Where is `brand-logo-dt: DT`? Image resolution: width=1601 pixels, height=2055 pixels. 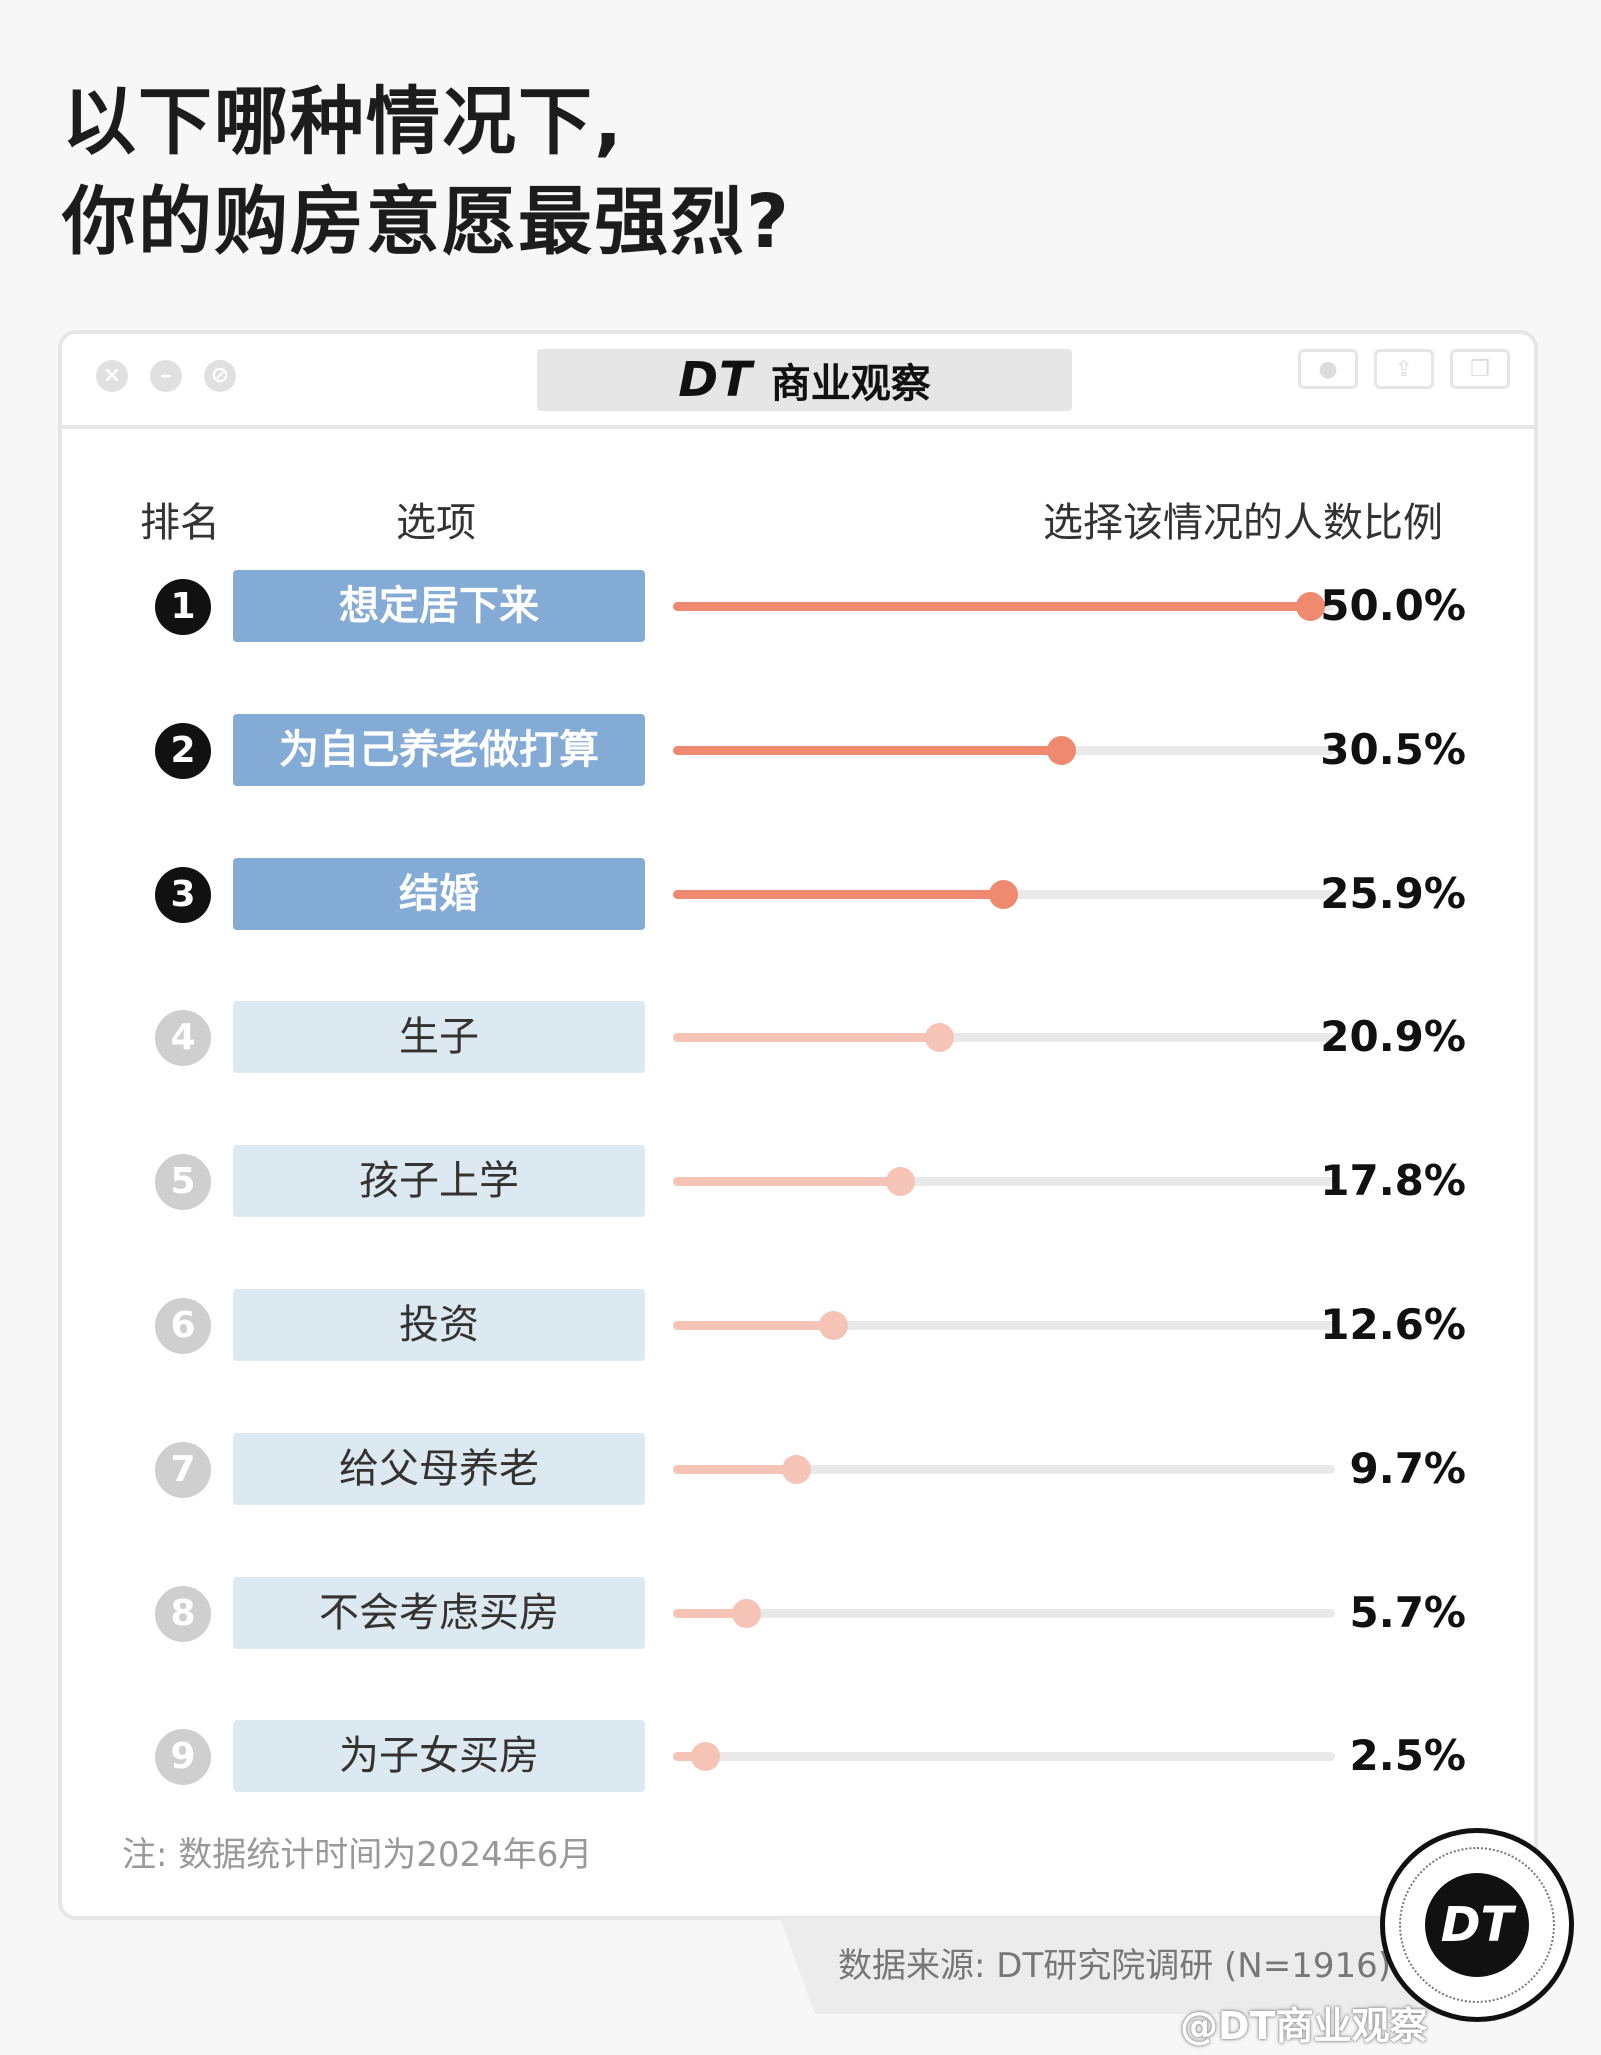
brand-logo-dt: DT is located at coordinates (715, 380).